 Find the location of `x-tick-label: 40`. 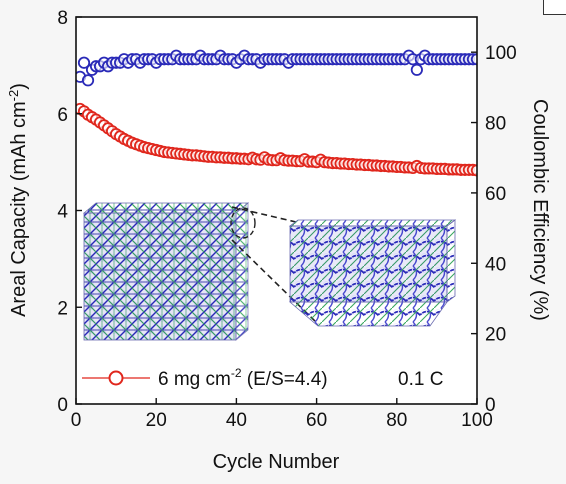

x-tick-label: 40 is located at coordinates (236, 420).